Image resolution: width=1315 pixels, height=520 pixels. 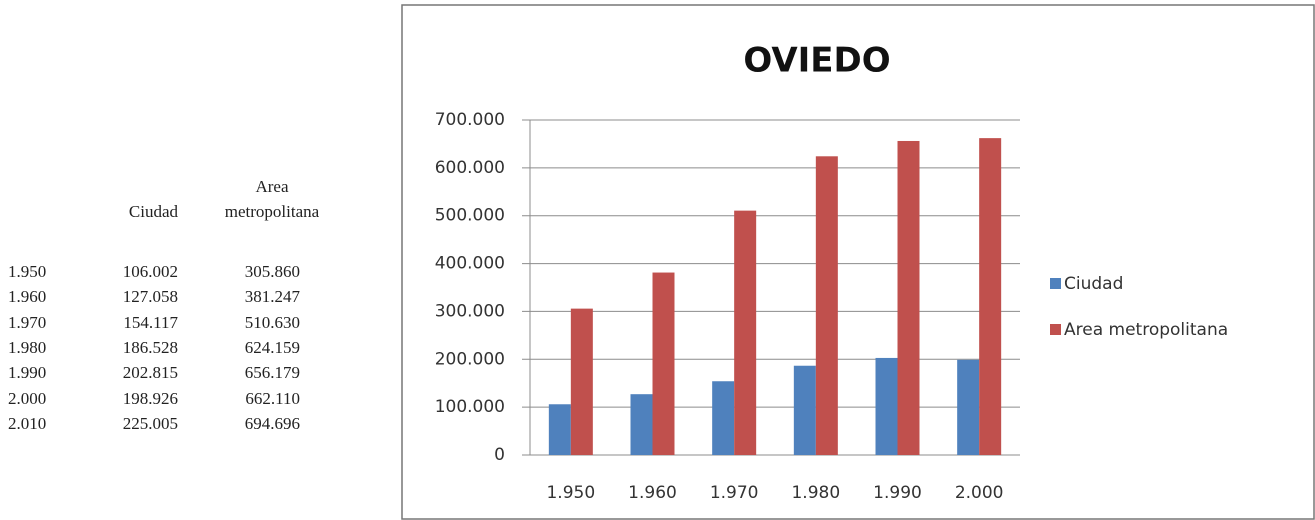 I want to click on table-cell: 624.159, so click(x=272, y=347).